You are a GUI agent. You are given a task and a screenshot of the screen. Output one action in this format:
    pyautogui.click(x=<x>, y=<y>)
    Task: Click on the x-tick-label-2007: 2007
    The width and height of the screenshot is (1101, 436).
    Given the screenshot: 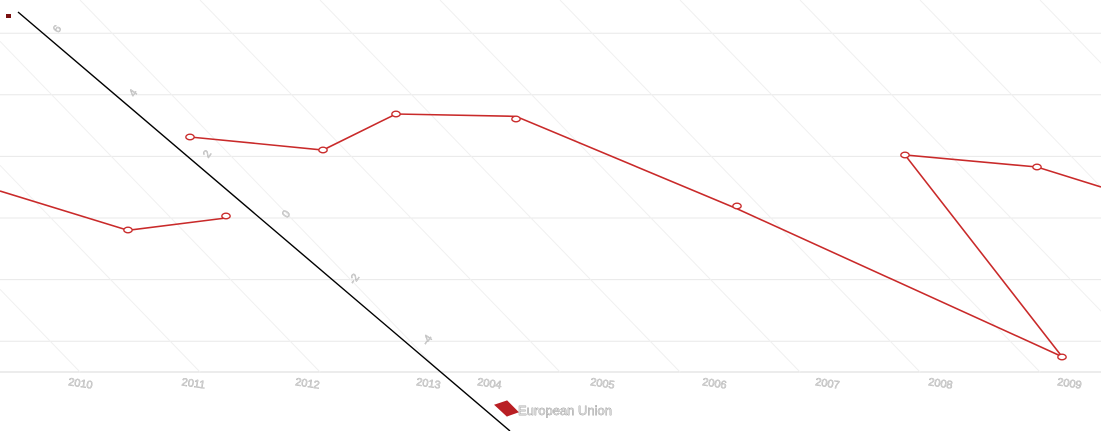 What is the action you would take?
    pyautogui.click(x=827, y=383)
    